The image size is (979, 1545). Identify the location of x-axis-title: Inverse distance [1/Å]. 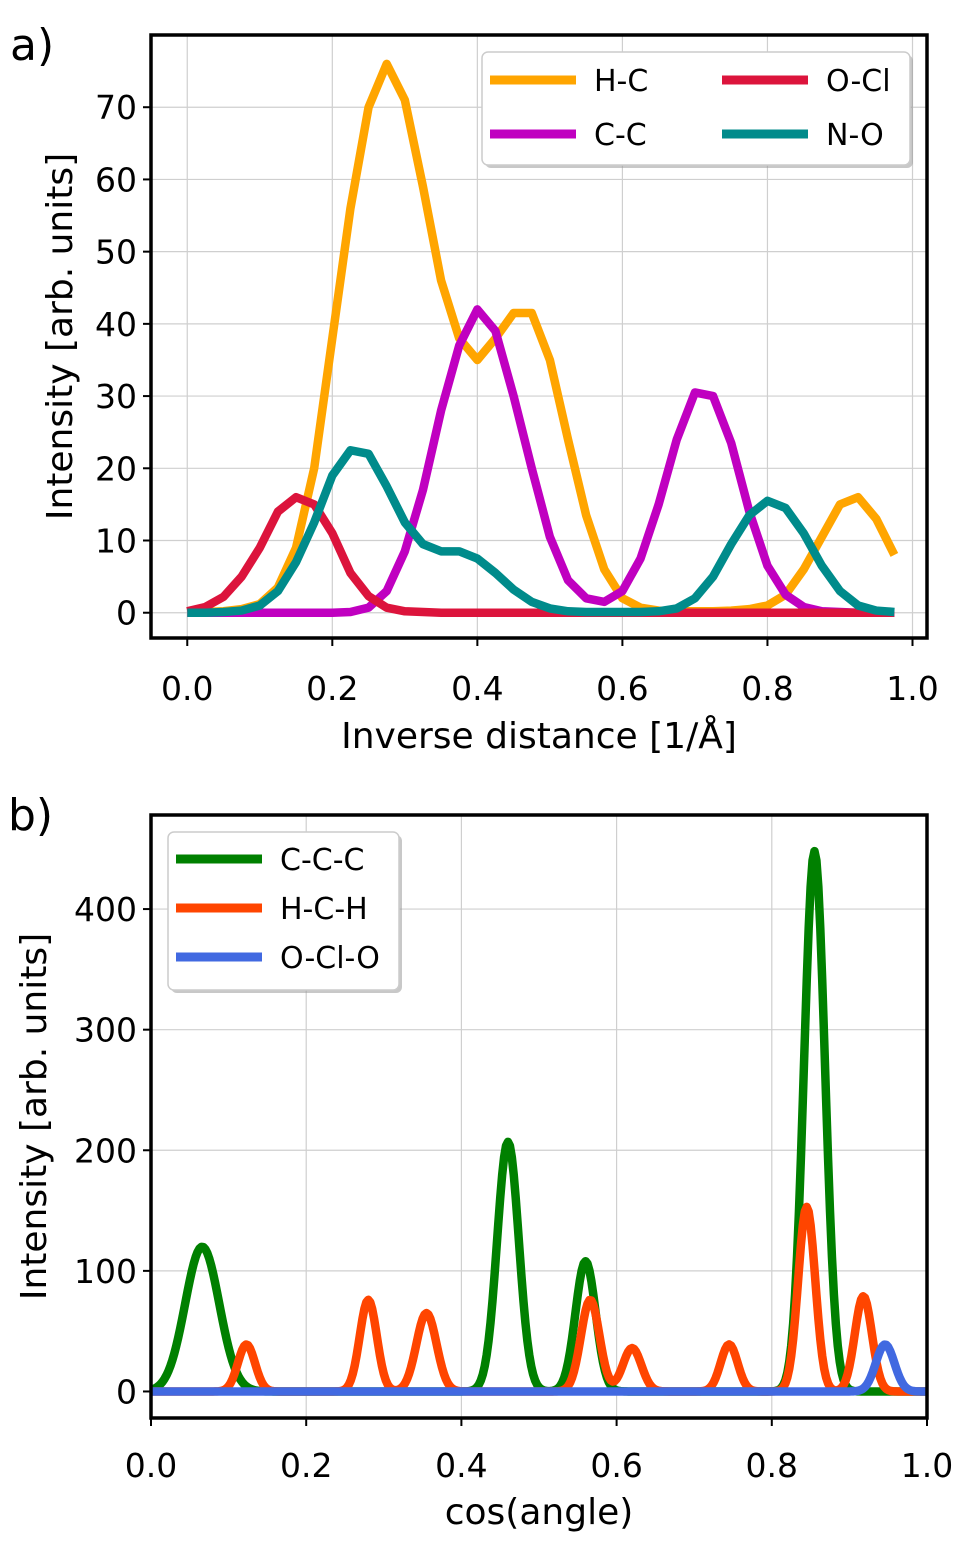
(539, 735).